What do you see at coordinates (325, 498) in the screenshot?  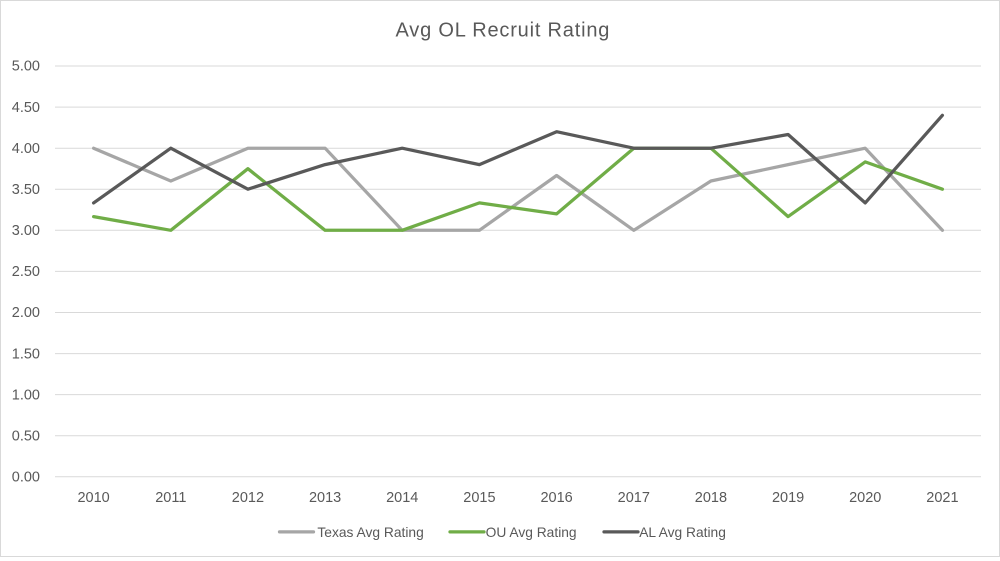 I see `svg-text: 2013` at bounding box center [325, 498].